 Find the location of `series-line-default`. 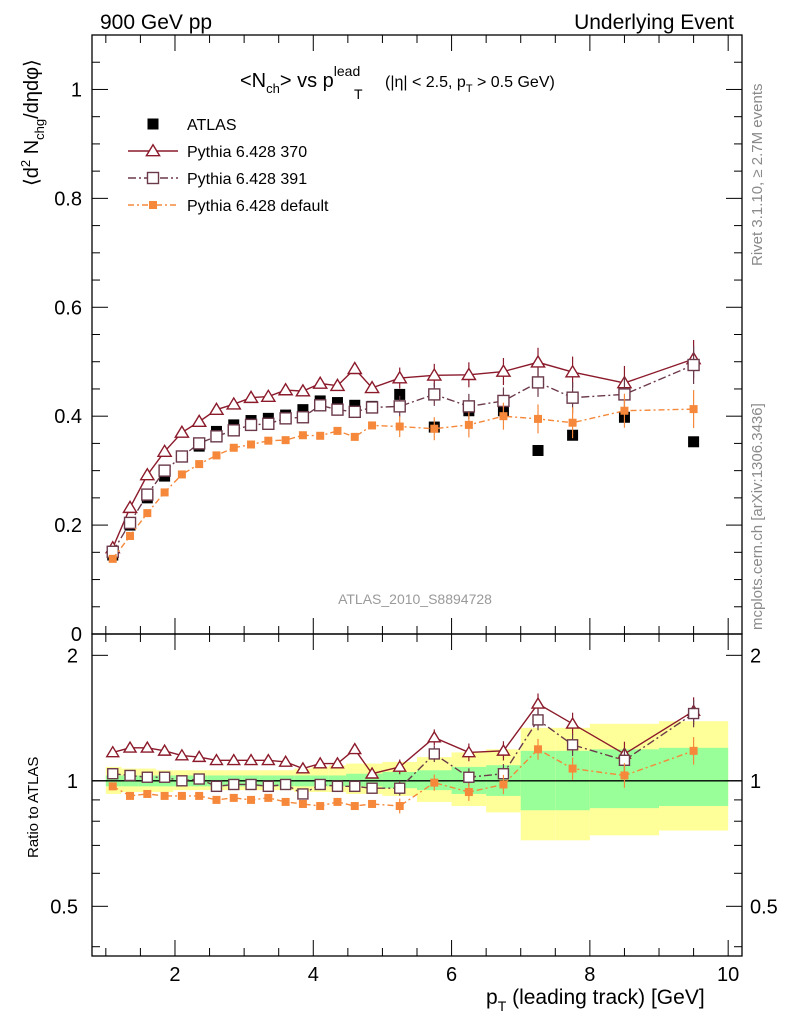

series-line-default is located at coordinates (403, 484).